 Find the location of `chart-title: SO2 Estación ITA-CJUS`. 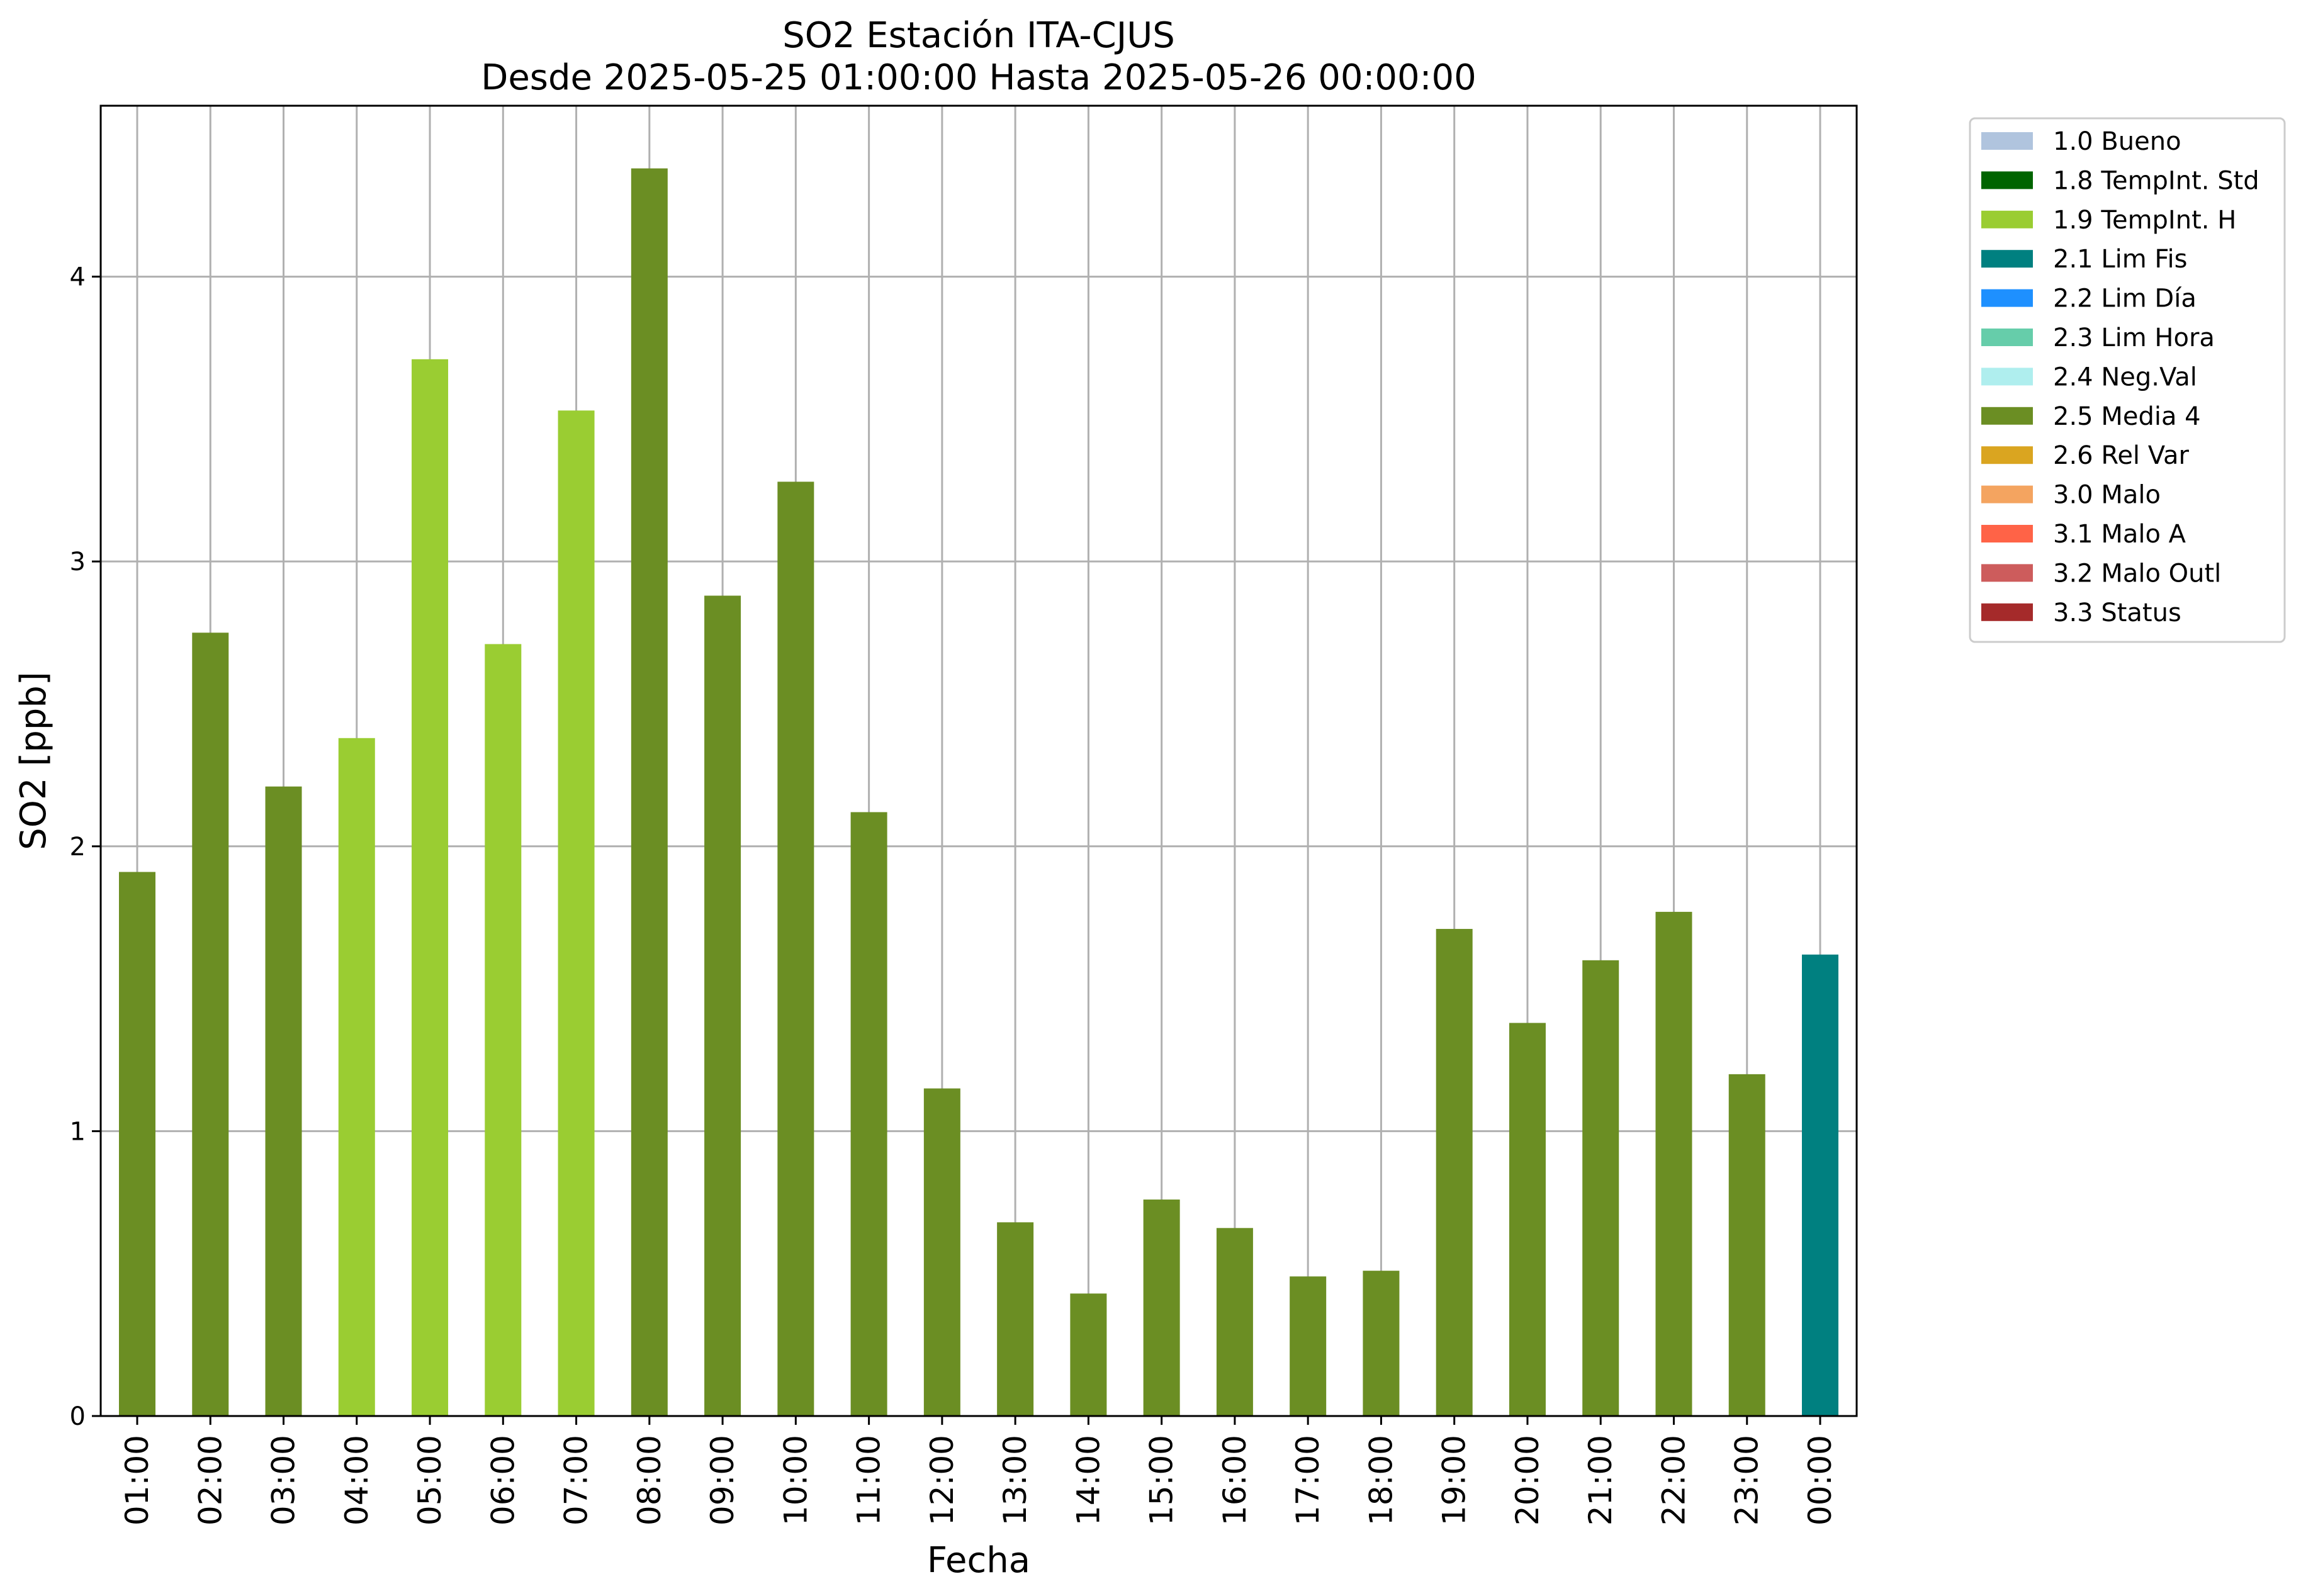

chart-title: SO2 Estación ITA-CJUS is located at coordinates (979, 35).